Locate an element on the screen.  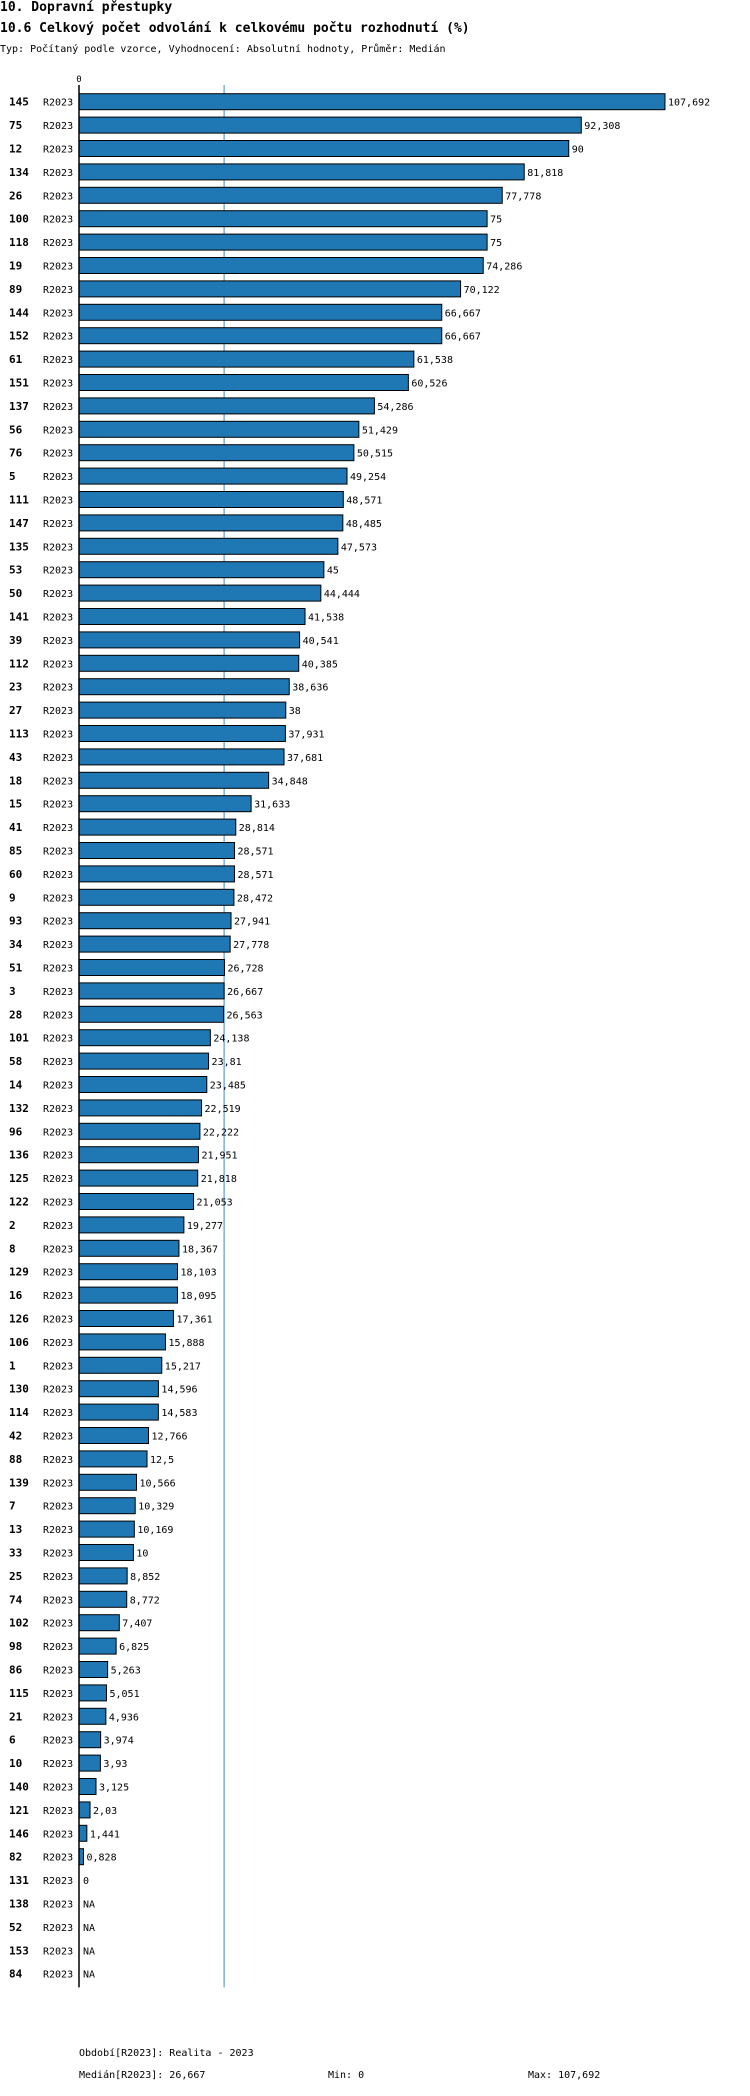
value-label: 107,692 is located at coordinates (689, 103).